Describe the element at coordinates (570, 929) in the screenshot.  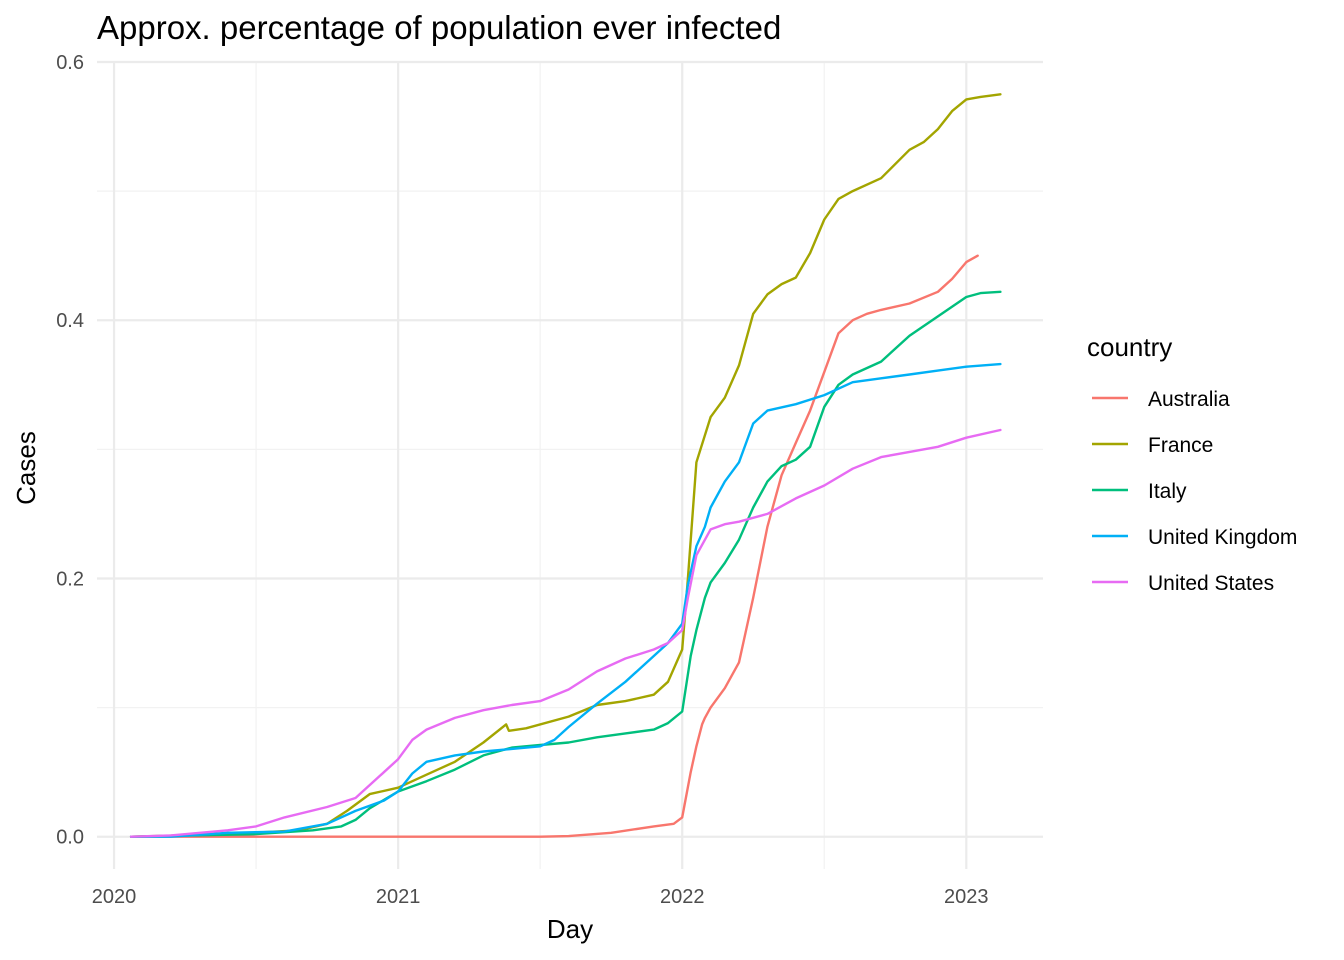
I see `x-axis-title: Day` at that location.